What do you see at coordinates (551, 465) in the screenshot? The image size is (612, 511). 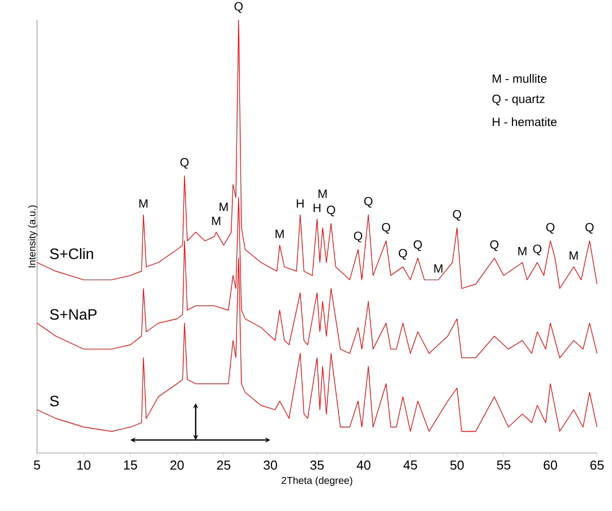 I see `x-tick-label: 60` at bounding box center [551, 465].